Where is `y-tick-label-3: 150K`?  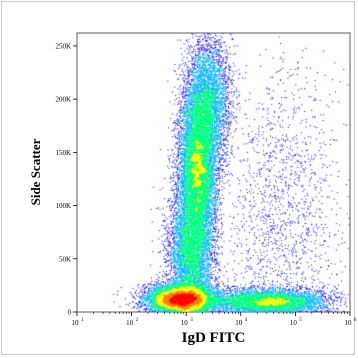
y-tick-label-3: 150K is located at coordinates (63, 153).